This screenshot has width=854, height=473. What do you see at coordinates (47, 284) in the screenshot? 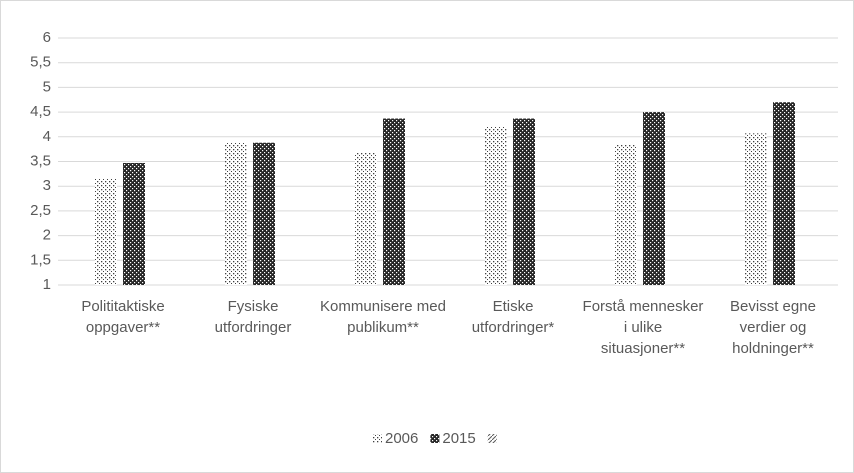
I see `y-tick-label: 1` at bounding box center [47, 284].